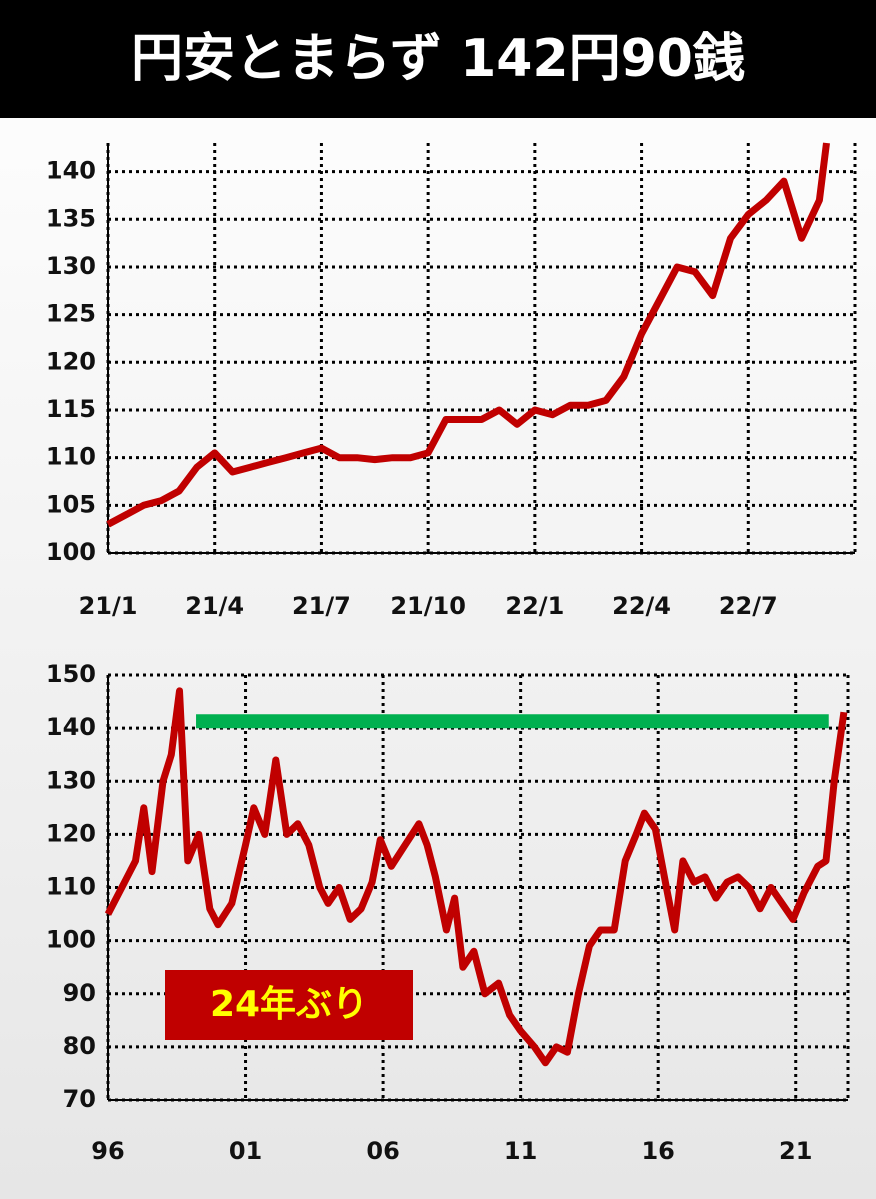  Describe the element at coordinates (71, 674) in the screenshot. I see `y-tick-label: 150` at that location.